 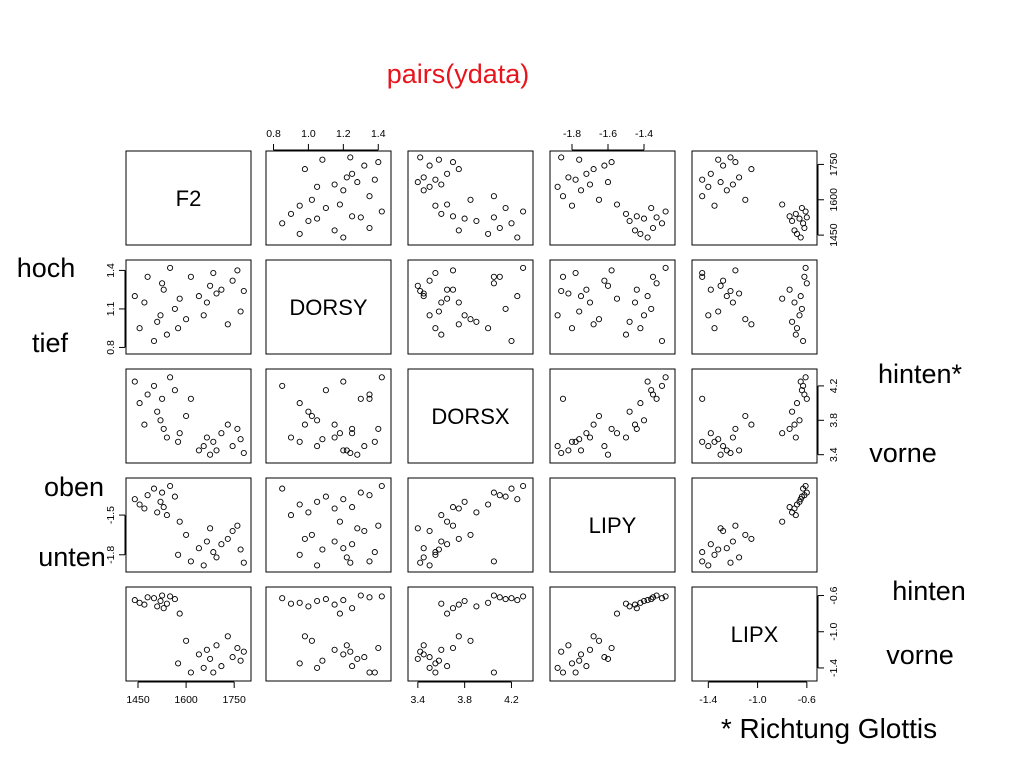 I want to click on left-tick-label: -1.5, so click(x=111, y=515).